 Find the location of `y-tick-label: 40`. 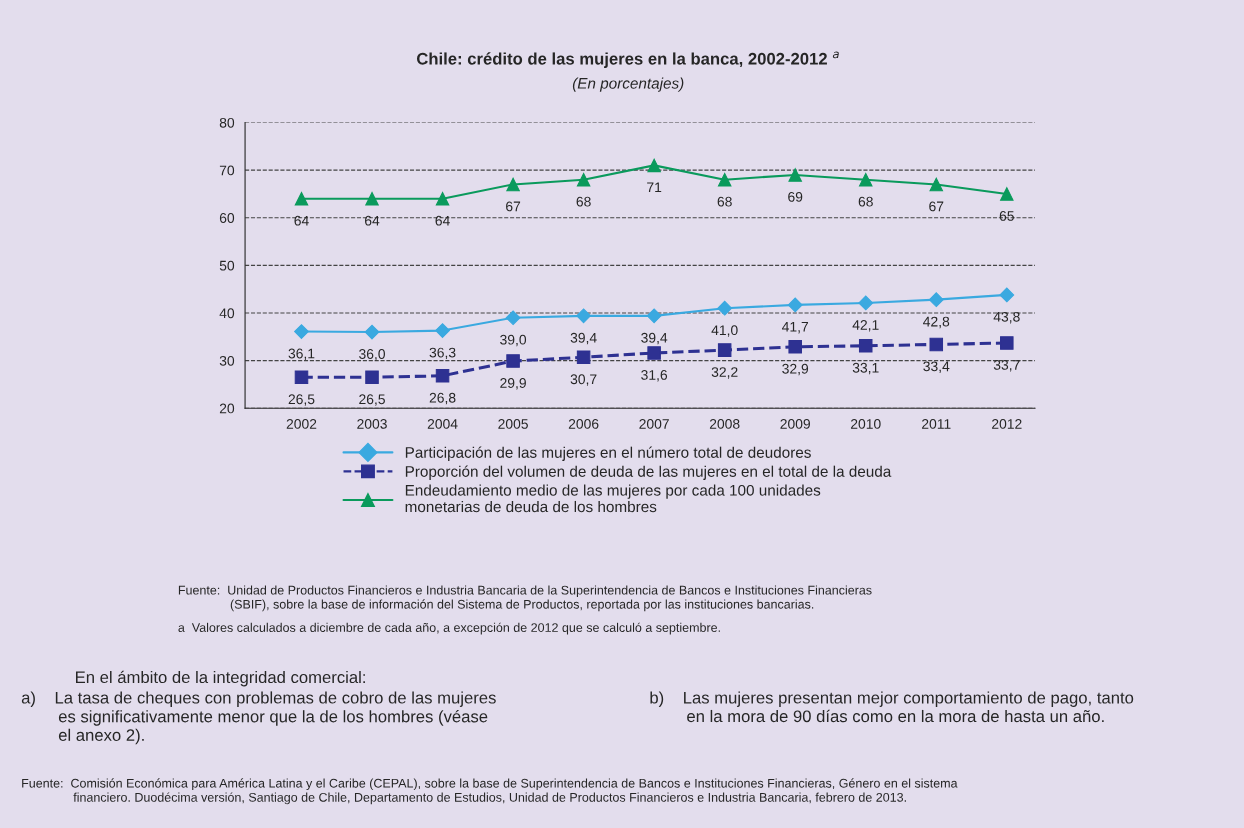

y-tick-label: 40 is located at coordinates (227, 313).